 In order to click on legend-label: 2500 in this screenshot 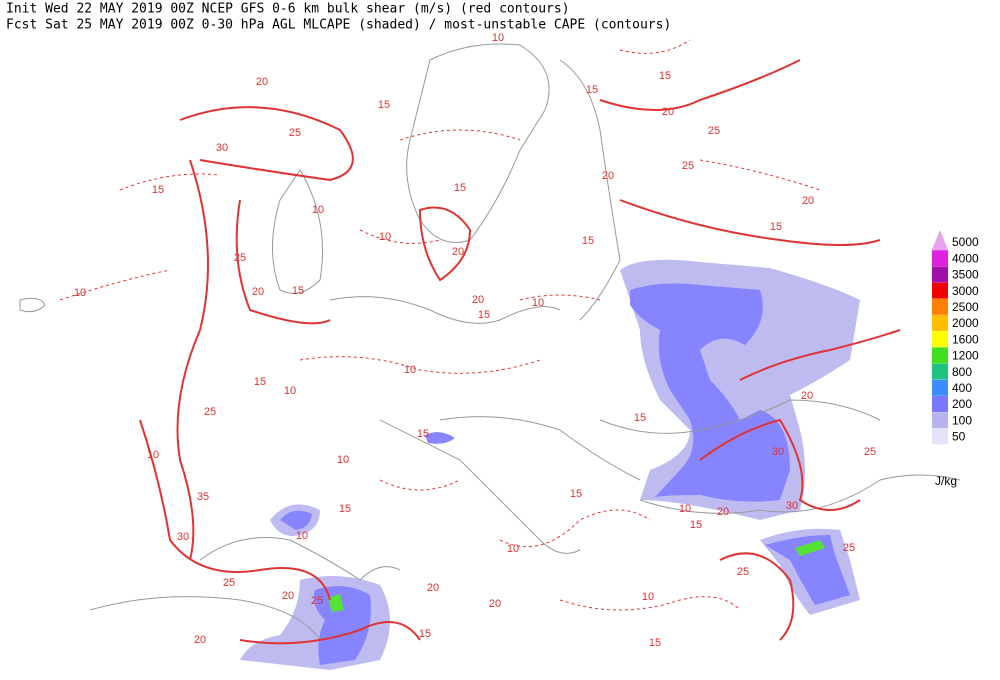, I will do `click(965, 307)`.